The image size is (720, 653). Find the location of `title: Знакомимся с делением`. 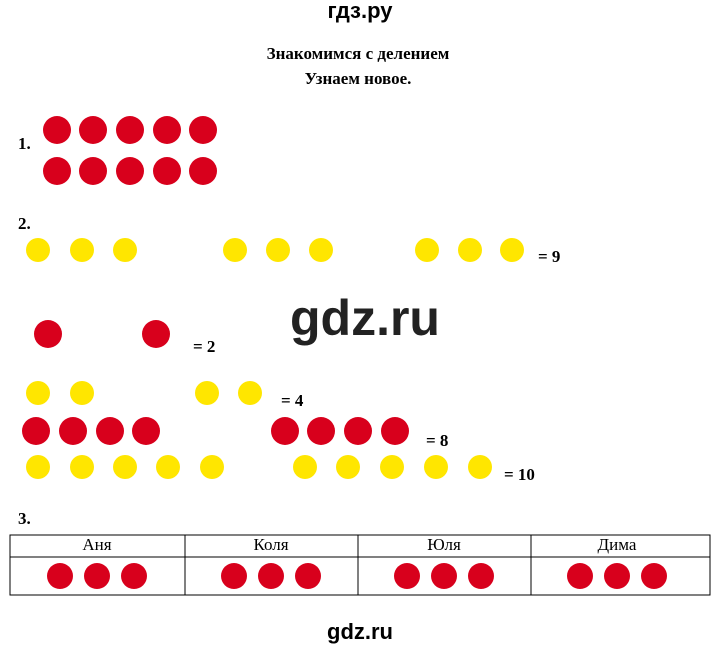

title: Знакомимся с делением is located at coordinates (358, 53).